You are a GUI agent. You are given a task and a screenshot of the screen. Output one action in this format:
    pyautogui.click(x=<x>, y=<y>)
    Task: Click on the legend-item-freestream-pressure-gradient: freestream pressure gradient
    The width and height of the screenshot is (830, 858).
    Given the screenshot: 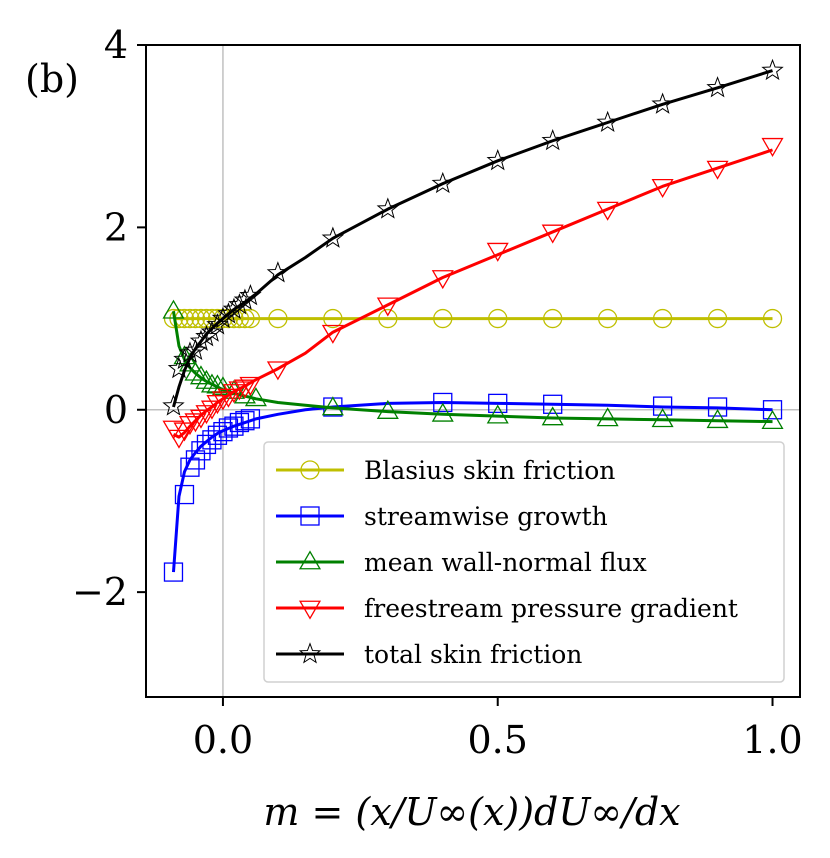 What is the action you would take?
    pyautogui.click(x=507, y=608)
    